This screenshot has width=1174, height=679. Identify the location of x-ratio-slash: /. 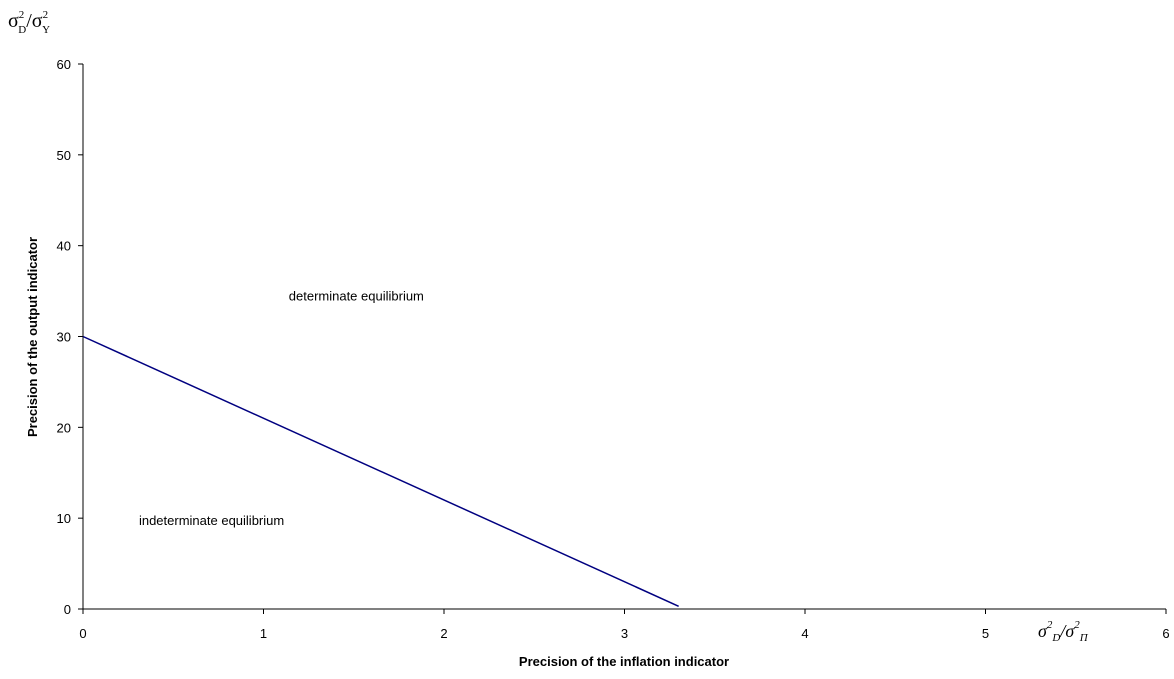
(1063, 631).